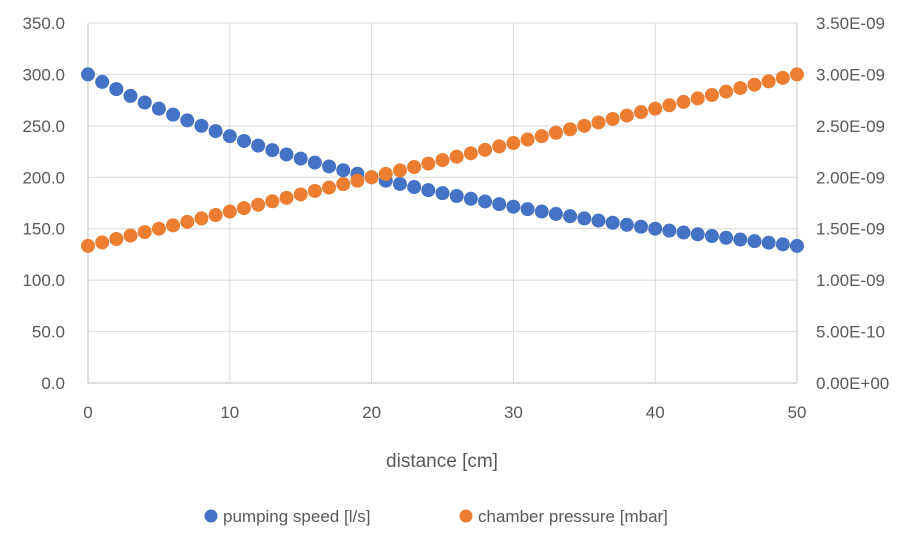  I want to click on y2-tick-label: 5.00E-10, so click(850, 332).